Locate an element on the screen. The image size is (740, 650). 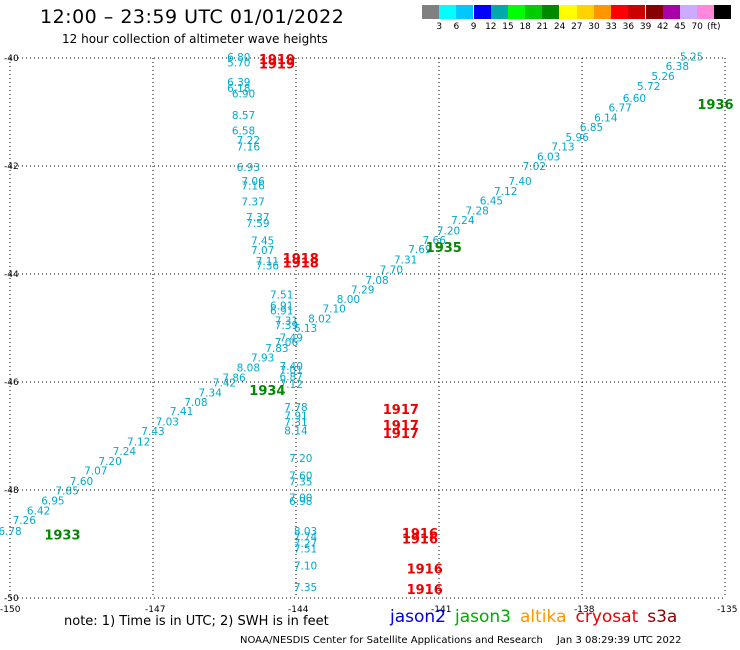
wave-height-value: 7.29 is located at coordinates (362, 291).